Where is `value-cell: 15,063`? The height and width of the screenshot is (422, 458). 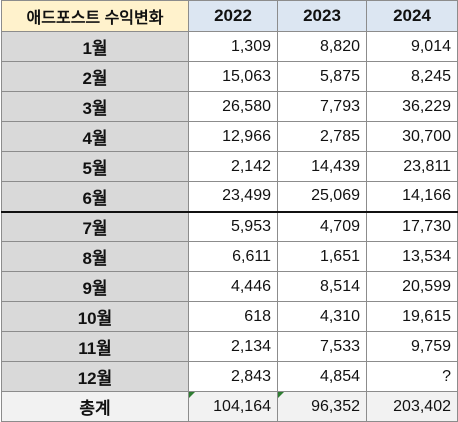 value-cell: 15,063 is located at coordinates (233, 76).